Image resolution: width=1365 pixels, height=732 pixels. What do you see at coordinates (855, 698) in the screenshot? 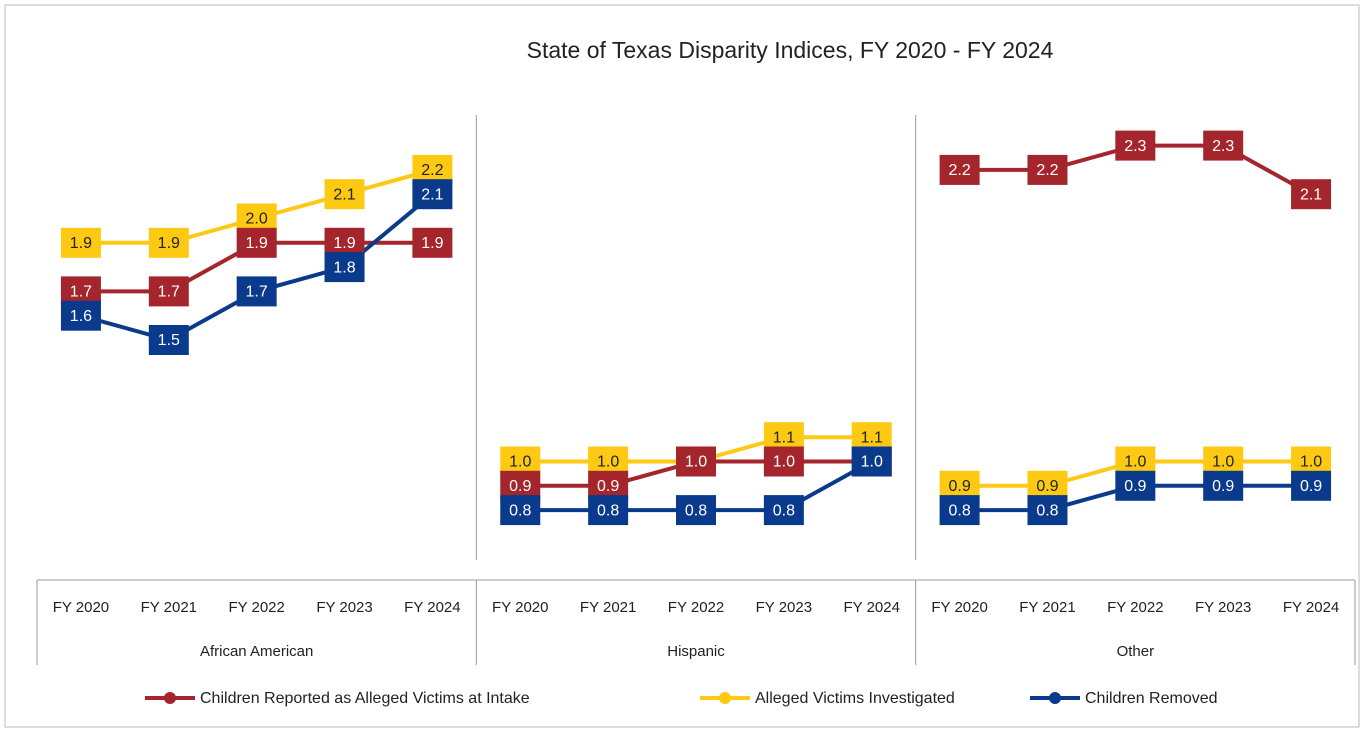
I see `legend-label: Alleged Victims Investigated` at bounding box center [855, 698].